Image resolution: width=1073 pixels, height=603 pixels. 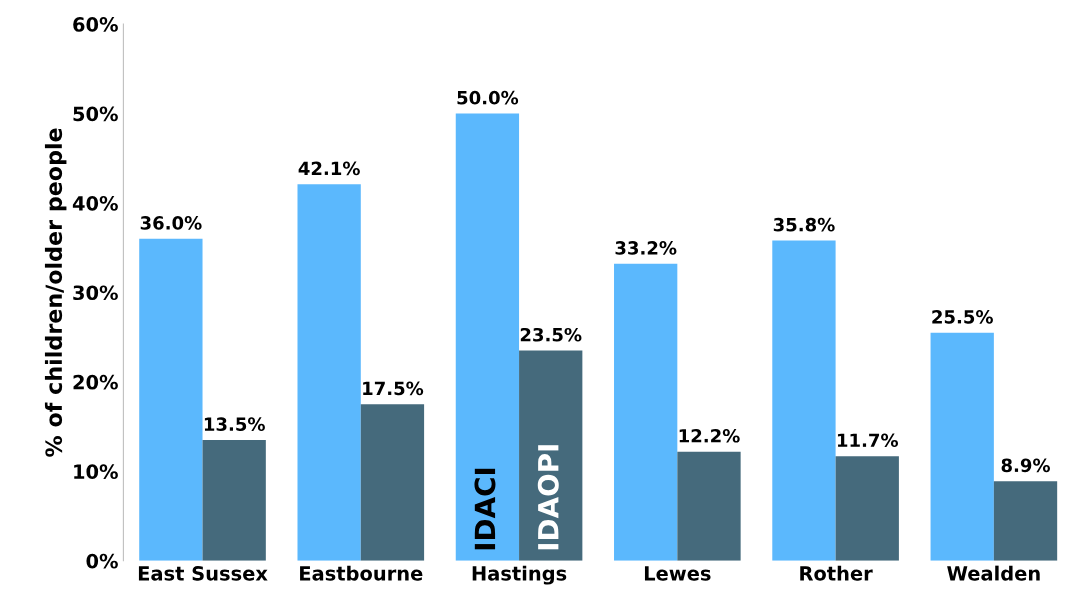 What do you see at coordinates (962, 316) in the screenshot?
I see `data-label: 25.5%` at bounding box center [962, 316].